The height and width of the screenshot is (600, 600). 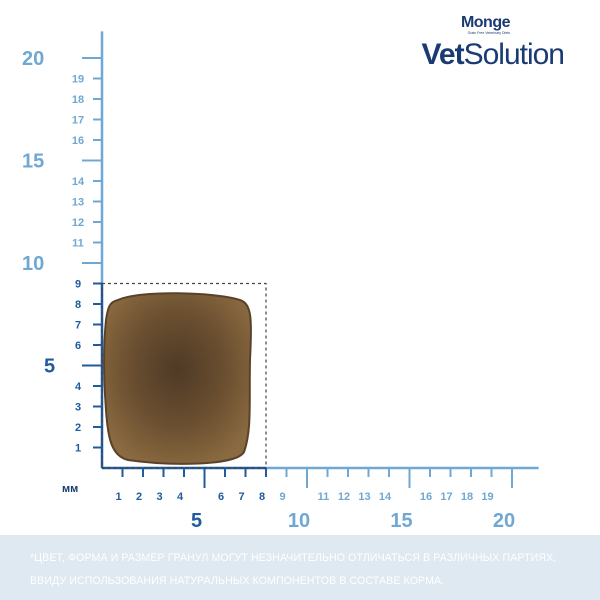 I want to click on x-tick-label: 7, so click(x=241, y=497).